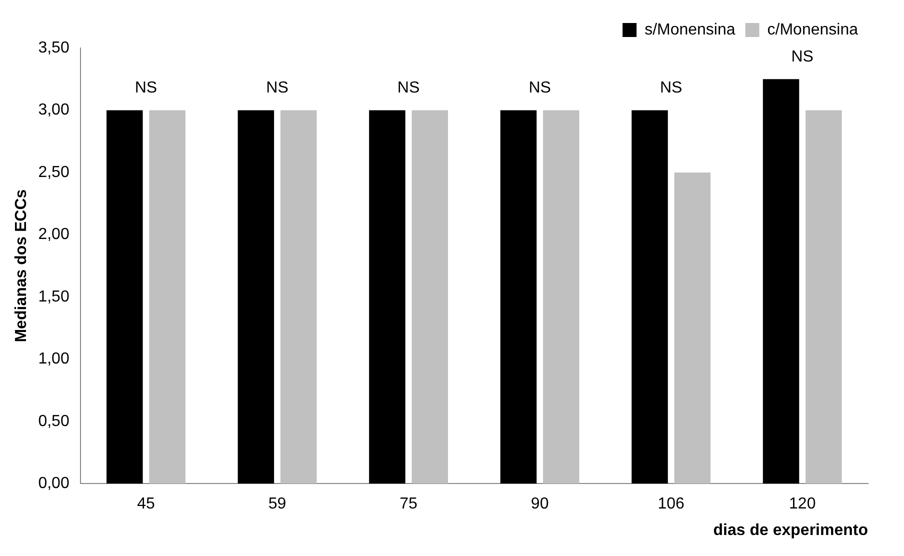 The height and width of the screenshot is (556, 904). What do you see at coordinates (671, 504) in the screenshot?
I see `x-tick-label: 106` at bounding box center [671, 504].